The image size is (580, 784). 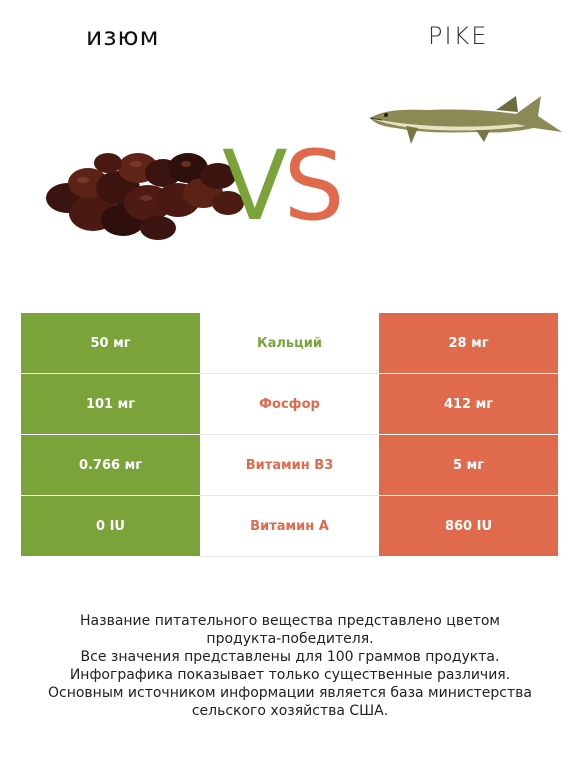 I want to click on vs-label: VS, so click(x=283, y=186).